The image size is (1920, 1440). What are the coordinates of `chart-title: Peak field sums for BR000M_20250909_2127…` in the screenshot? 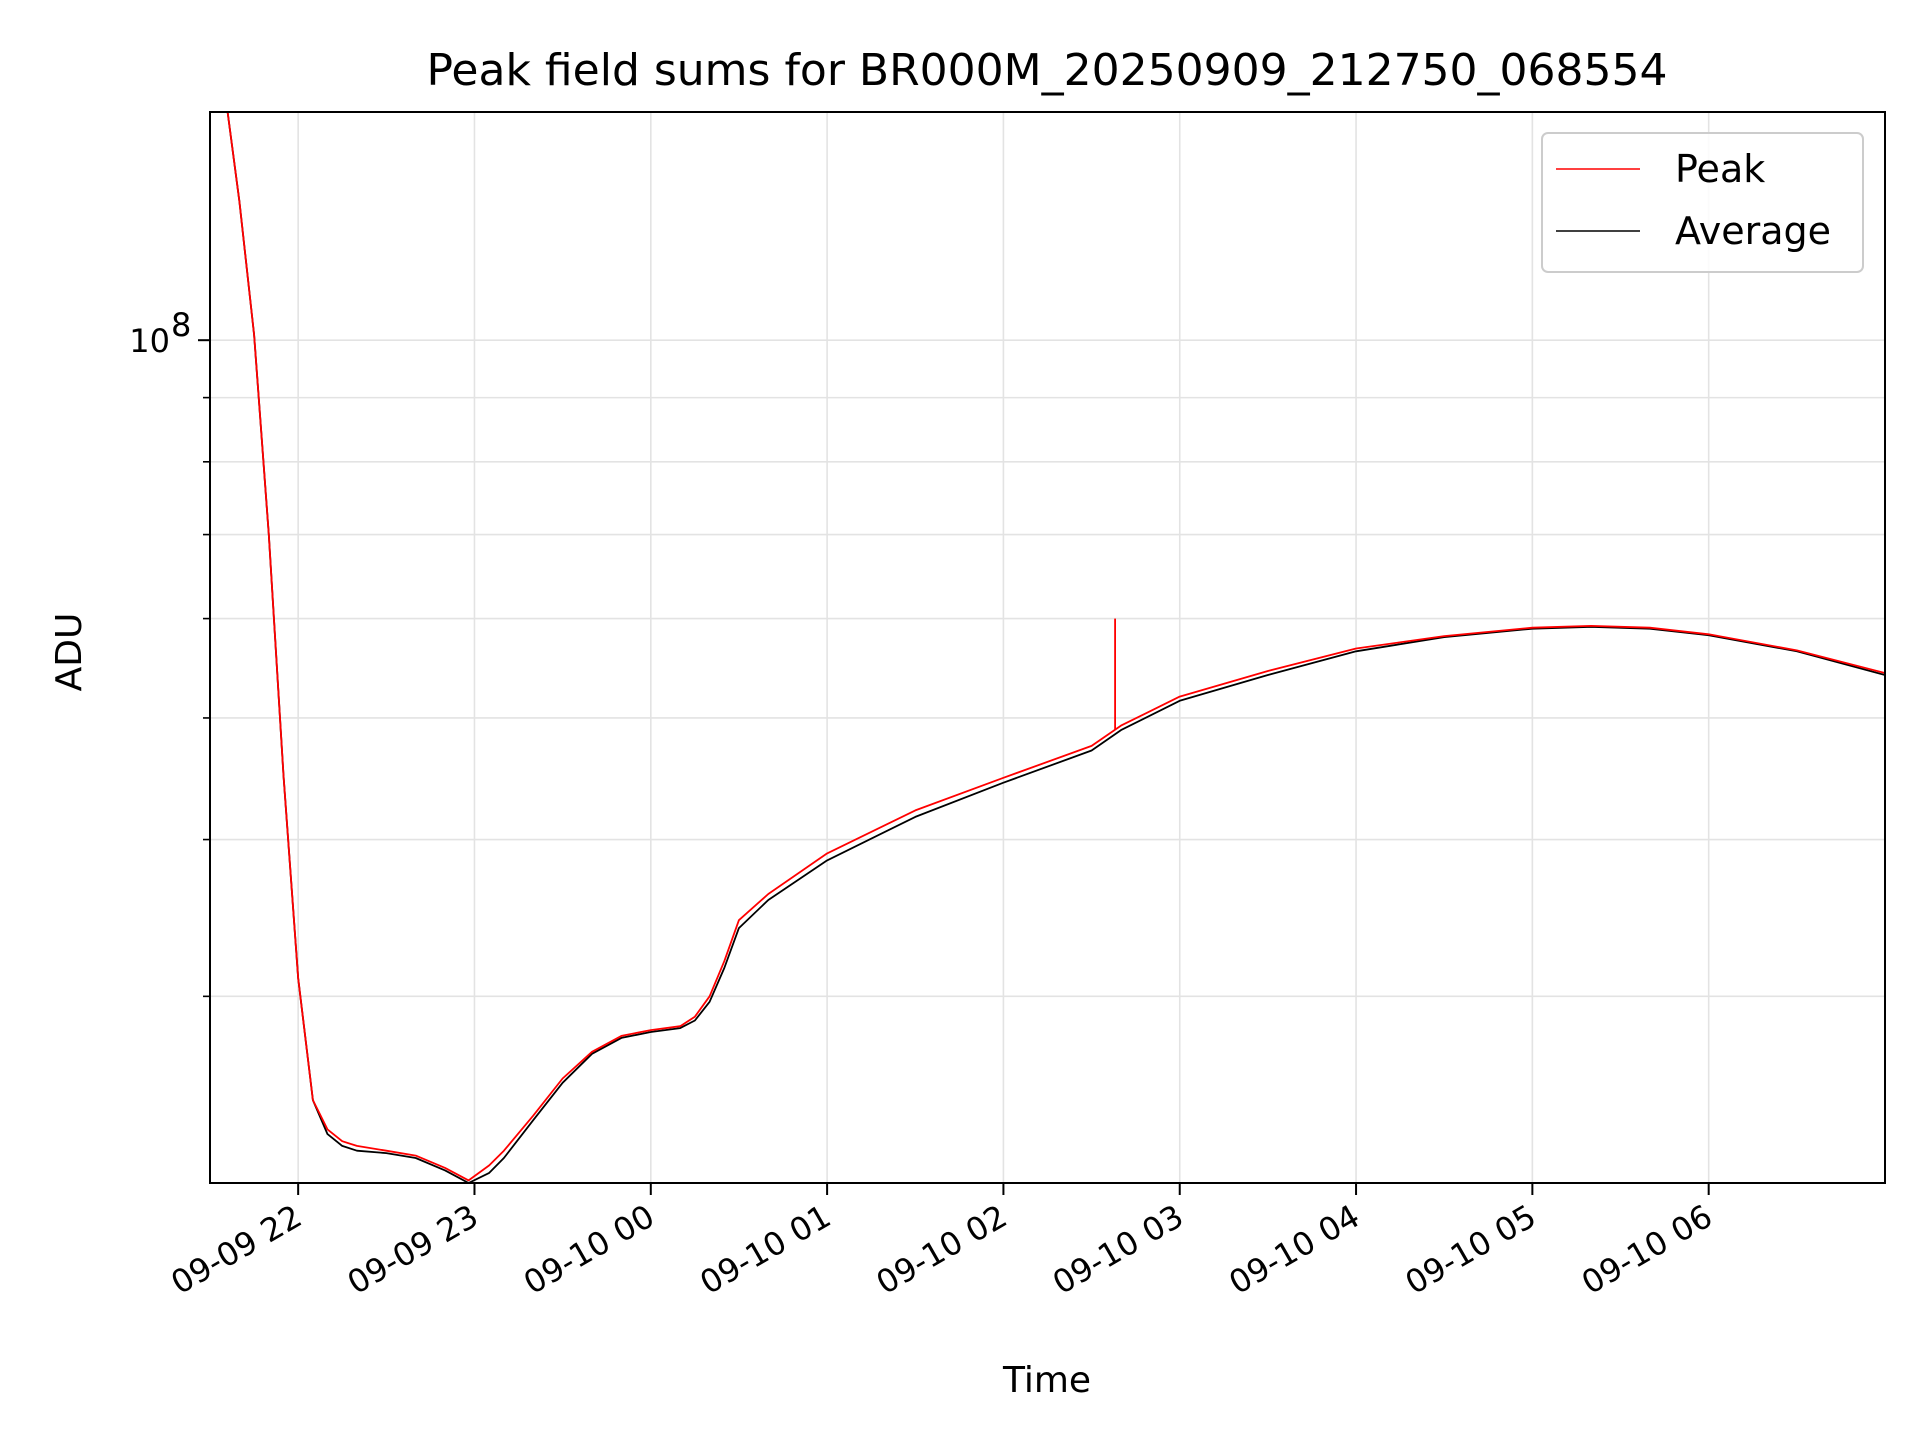 It's located at (1046, 70).